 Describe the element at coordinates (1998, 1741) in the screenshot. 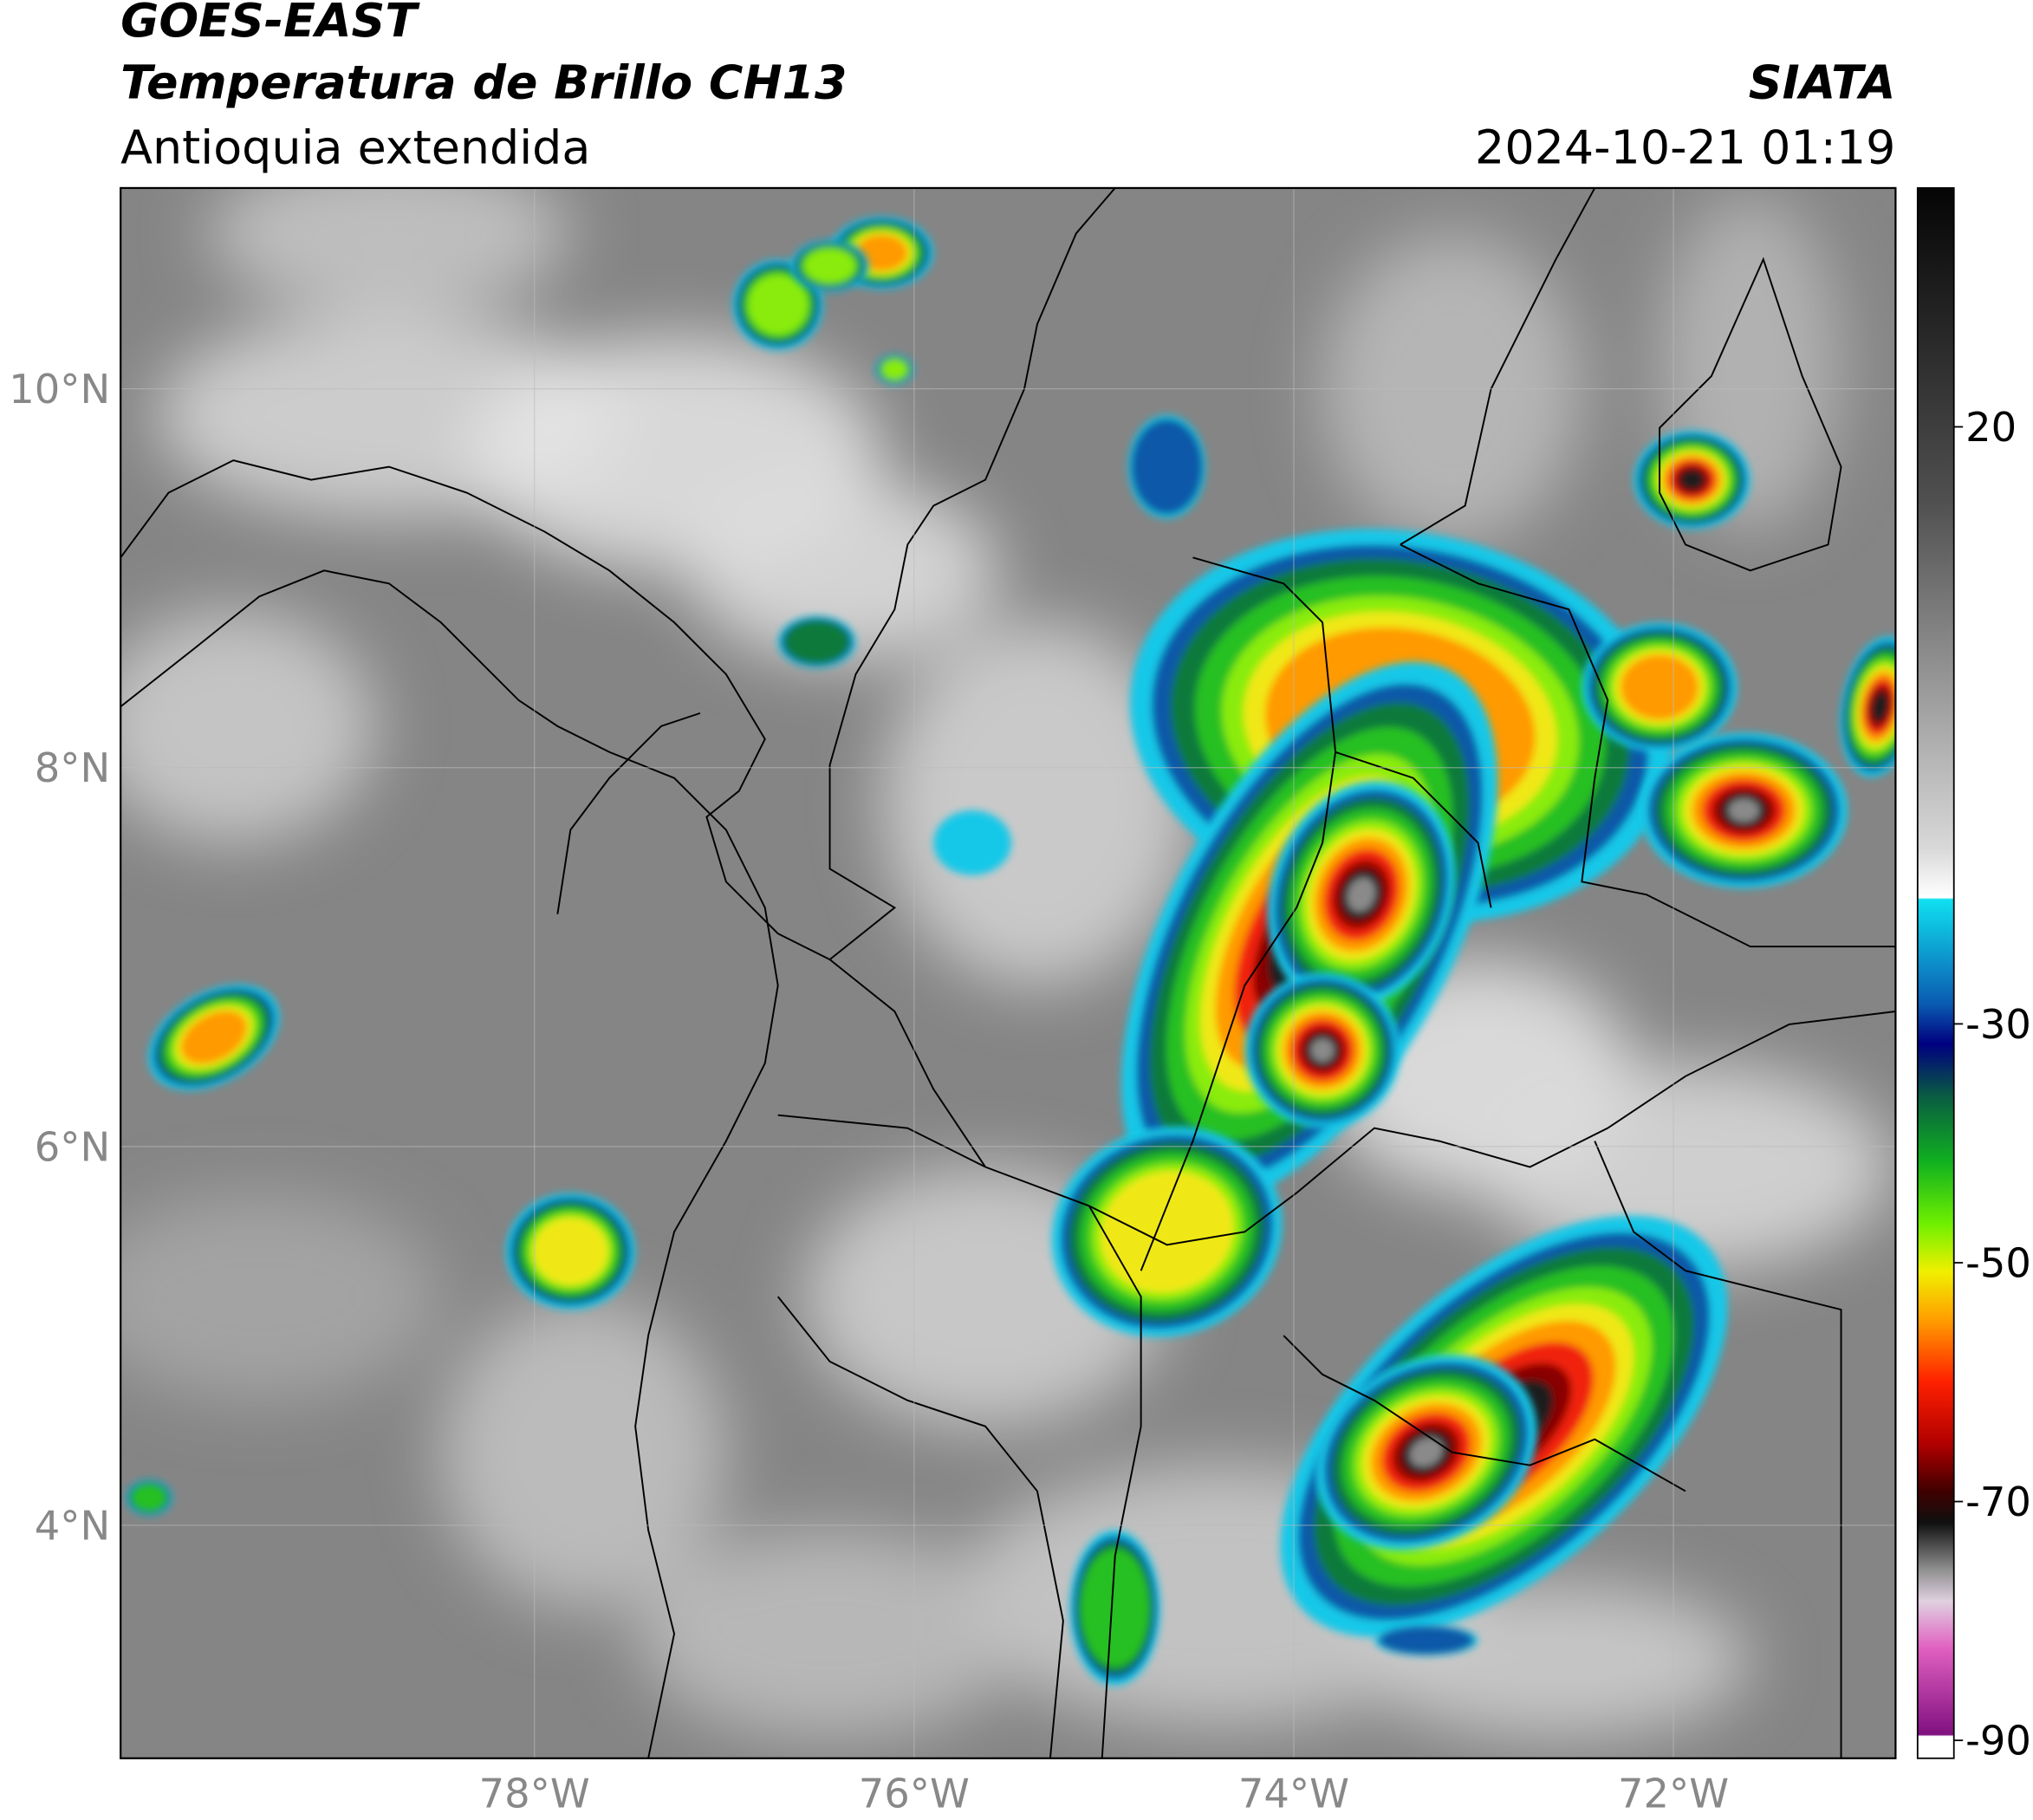

I see `colorbar-tick-label: -90` at that location.